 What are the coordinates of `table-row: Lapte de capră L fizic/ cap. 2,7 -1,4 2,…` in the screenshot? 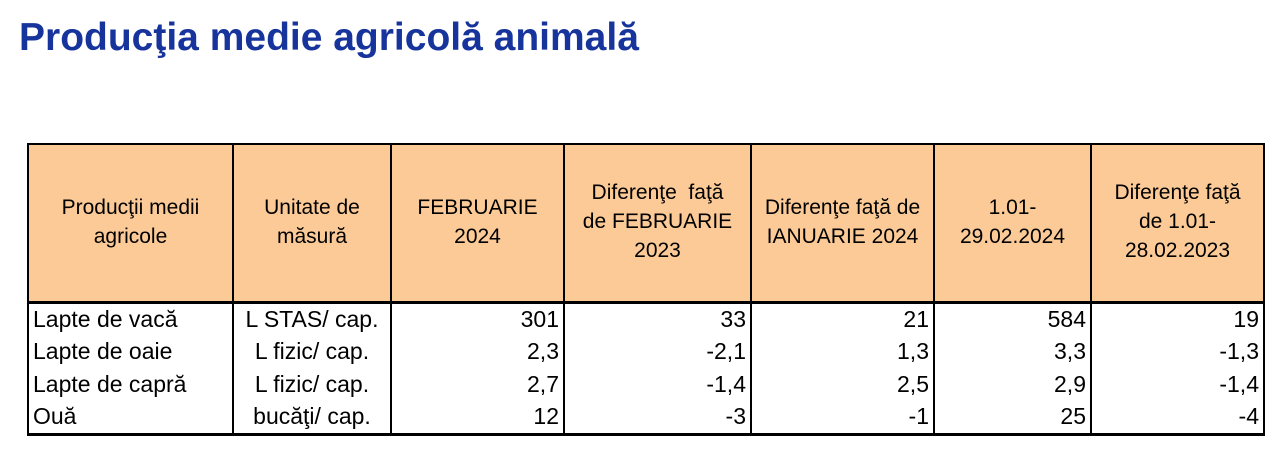 It's located at (646, 384).